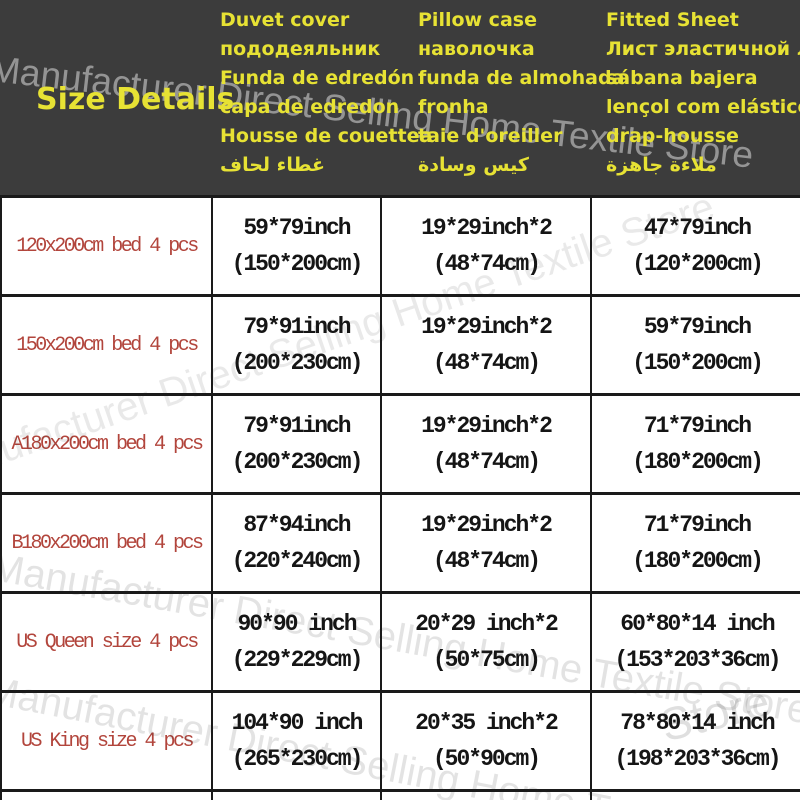 This screenshot has width=800, height=800. What do you see at coordinates (296, 741) in the screenshot?
I see `cell-duvet-size: 104*90 inch (265*230cm)` at bounding box center [296, 741].